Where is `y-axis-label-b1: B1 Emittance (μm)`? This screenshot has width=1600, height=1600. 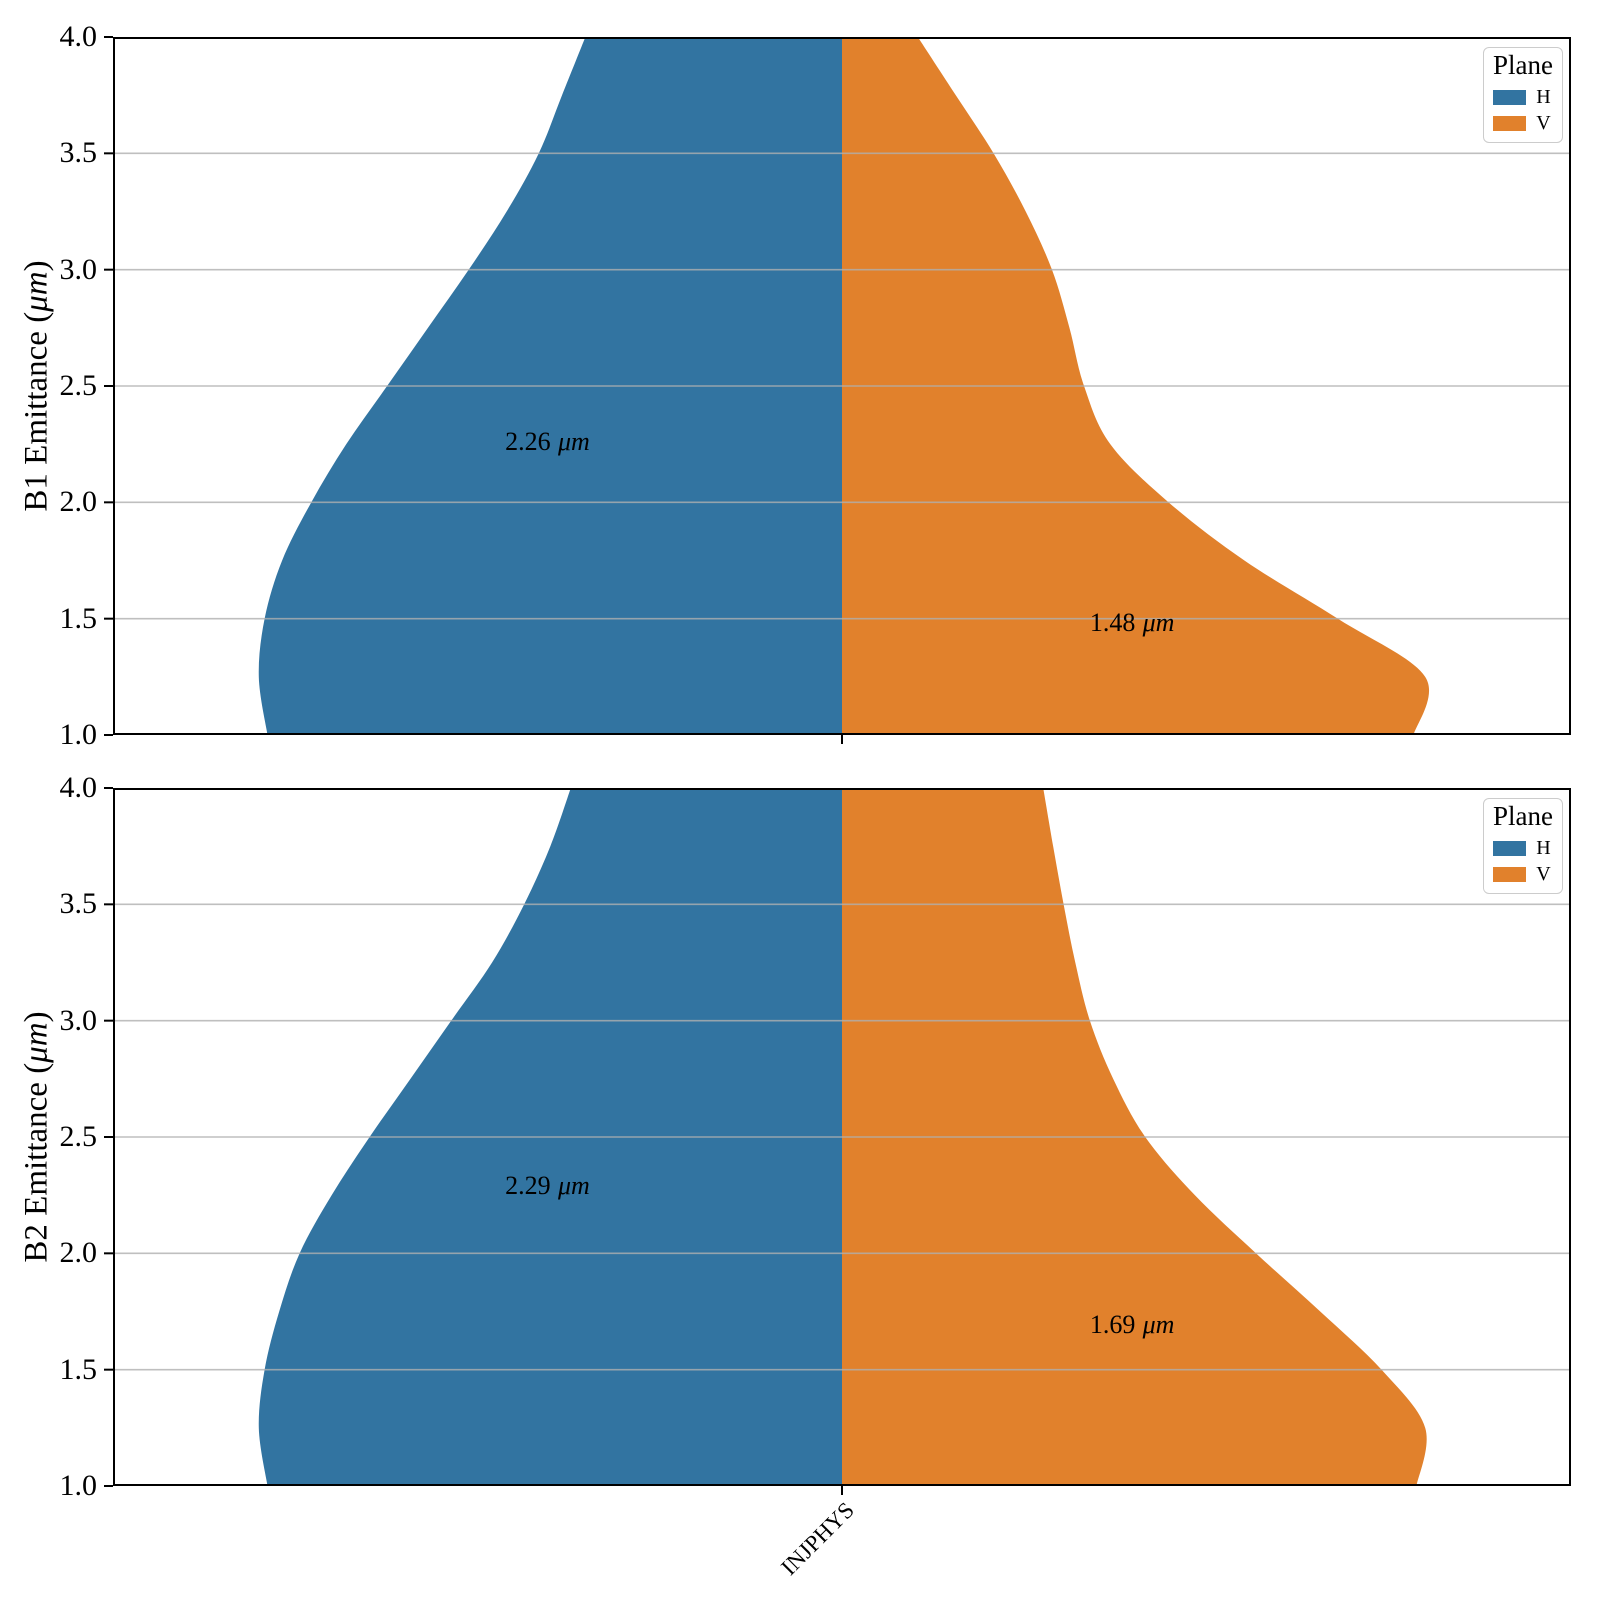 y-axis-label-b1: B1 Emittance (μm) is located at coordinates (36, 386).